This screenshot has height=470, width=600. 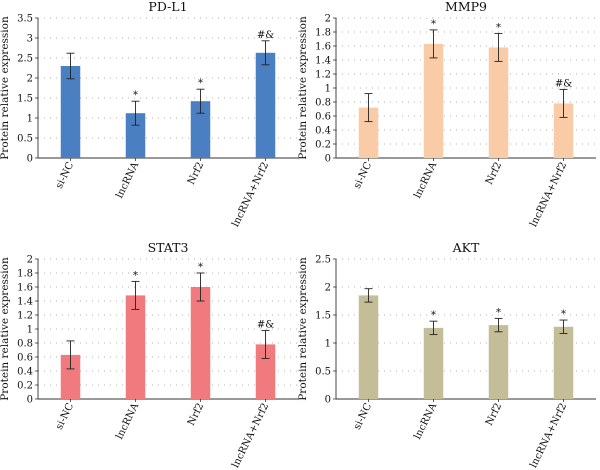 What do you see at coordinates (466, 7) in the screenshot?
I see `chart-title: MMP9` at bounding box center [466, 7].